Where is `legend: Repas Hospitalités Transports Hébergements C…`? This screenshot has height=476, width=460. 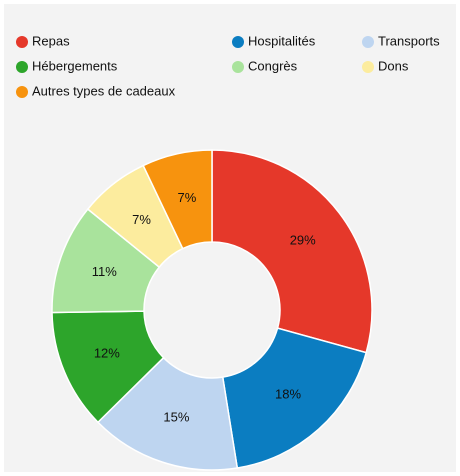
legend: Repas Hospitalités Transports Hébergements C… is located at coordinates (228, 65).